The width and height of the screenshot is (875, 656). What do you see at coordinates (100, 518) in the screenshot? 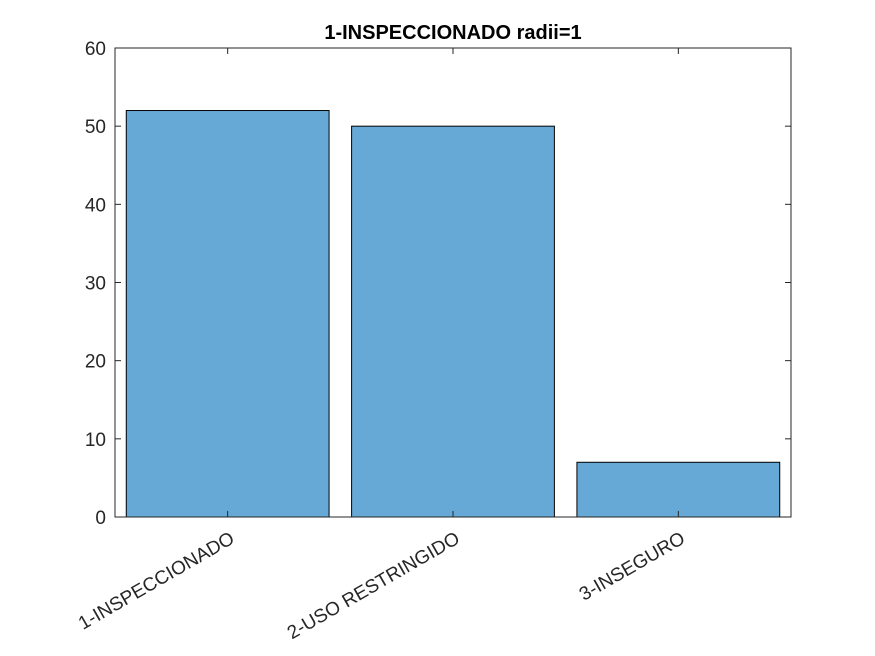
I see `y-tick-label: 0` at bounding box center [100, 518].